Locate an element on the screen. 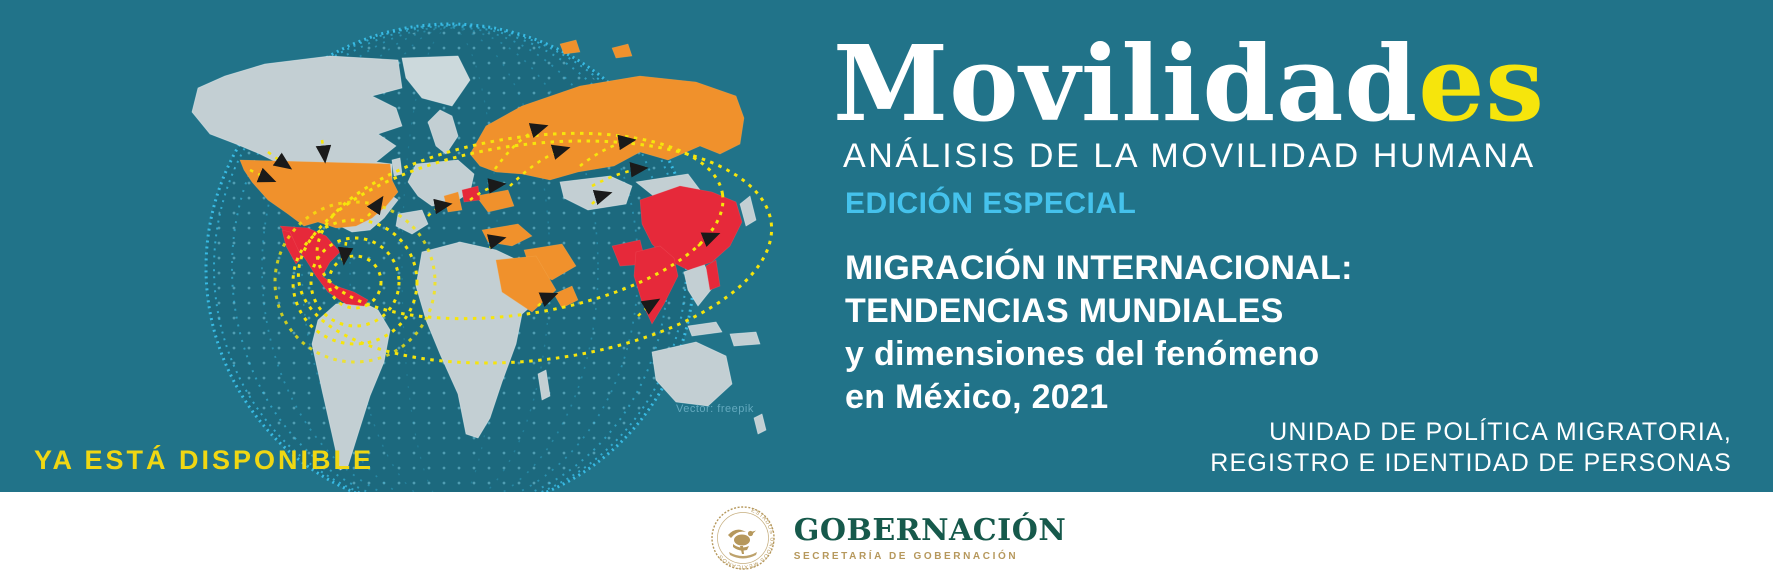 Image resolution: width=1773 pixels, height=582 pixels. madagascar is located at coordinates (544, 385).